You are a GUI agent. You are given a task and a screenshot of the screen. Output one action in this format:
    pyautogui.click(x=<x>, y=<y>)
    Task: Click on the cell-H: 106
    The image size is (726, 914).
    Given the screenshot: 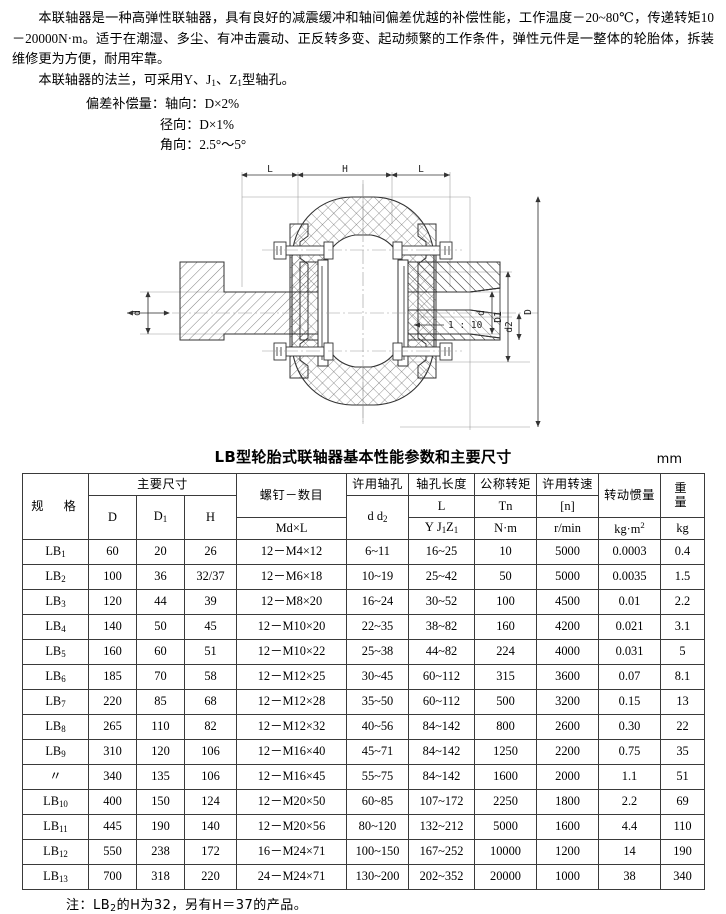 What is the action you would take?
    pyautogui.click(x=210, y=751)
    